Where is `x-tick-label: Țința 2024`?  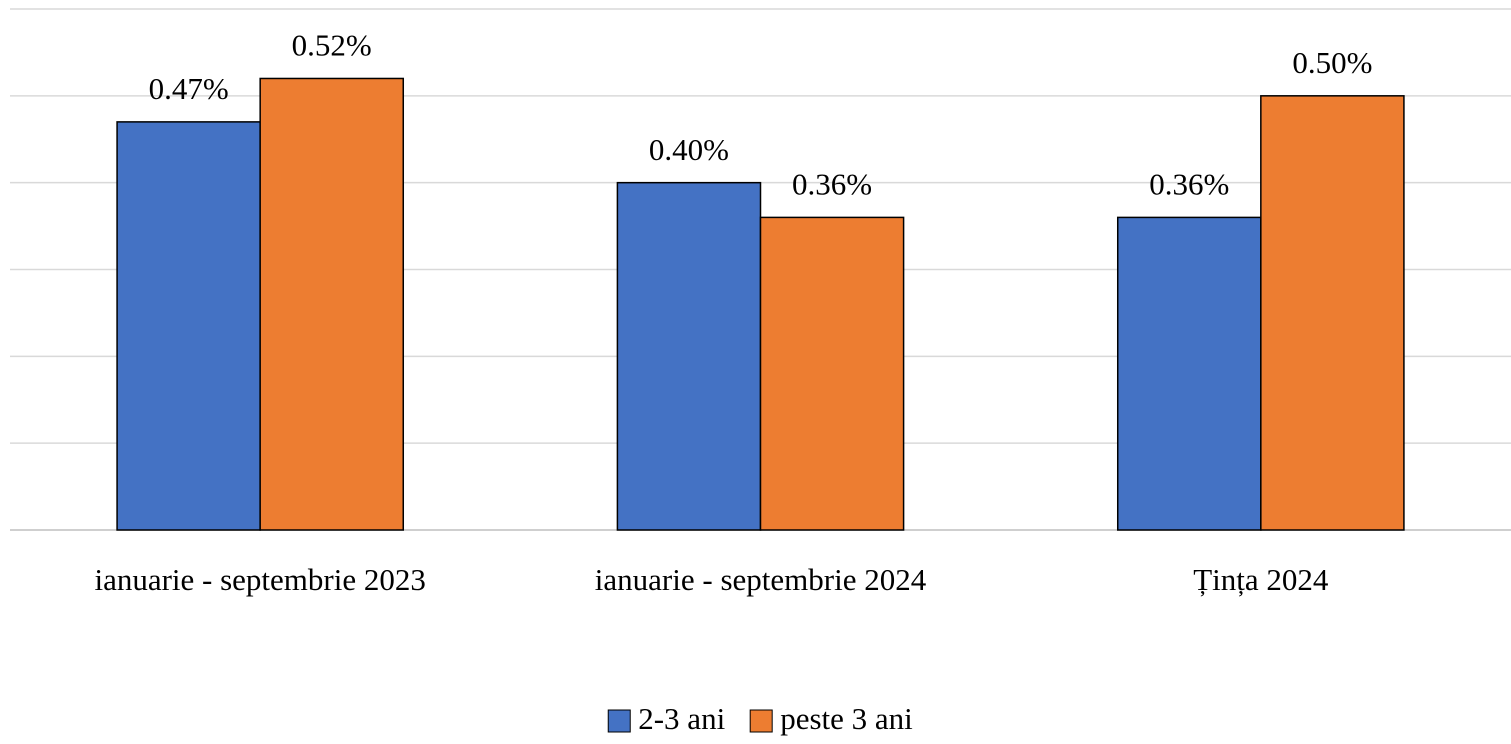 x-tick-label: Țința 2024 is located at coordinates (1261, 579).